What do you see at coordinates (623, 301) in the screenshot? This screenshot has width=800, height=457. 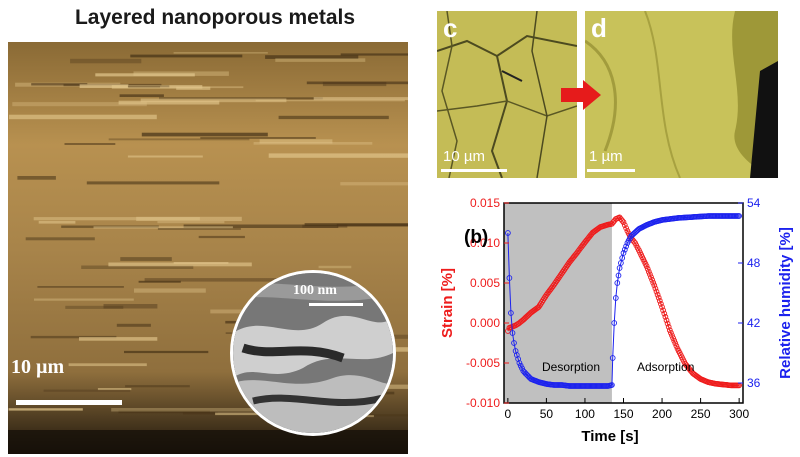 I see `humidity-series` at bounding box center [623, 301].